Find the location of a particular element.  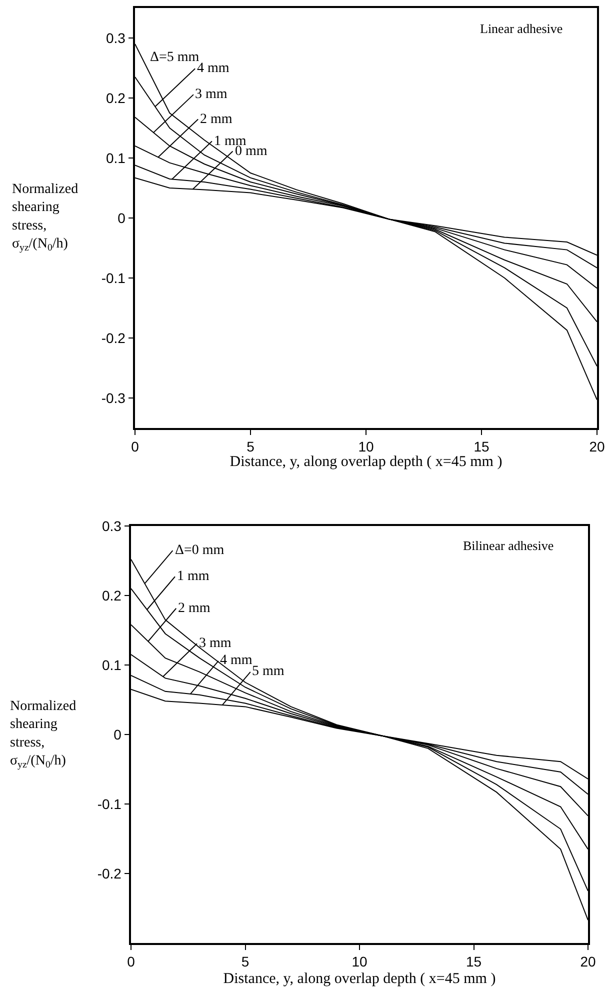

x-tick-label: 0 is located at coordinates (135, 446).